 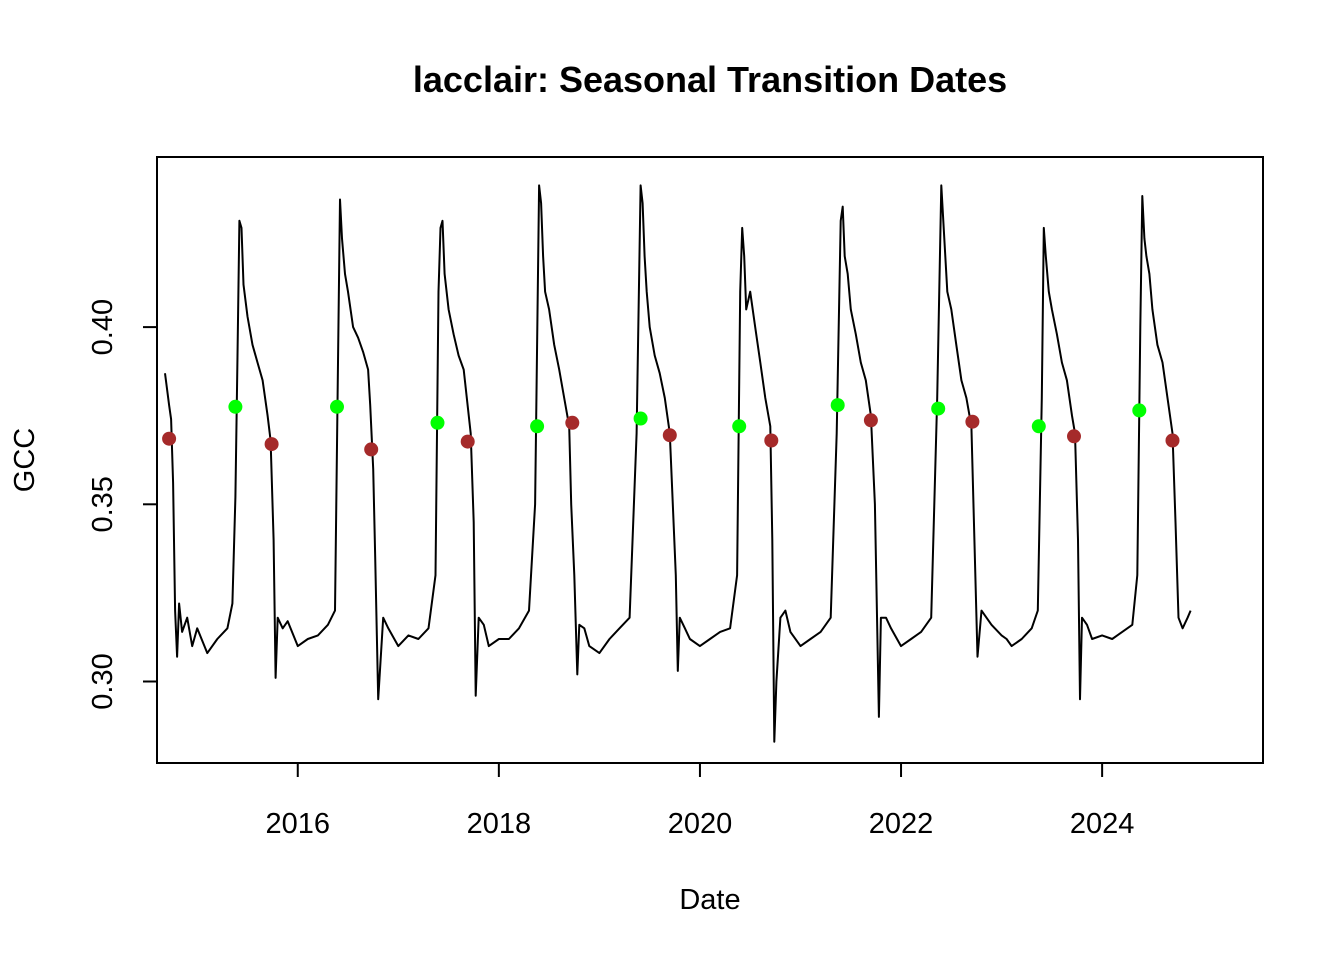 I want to click on chart-title: lacclair: Seasonal Transition Dates, so click(x=710, y=79).